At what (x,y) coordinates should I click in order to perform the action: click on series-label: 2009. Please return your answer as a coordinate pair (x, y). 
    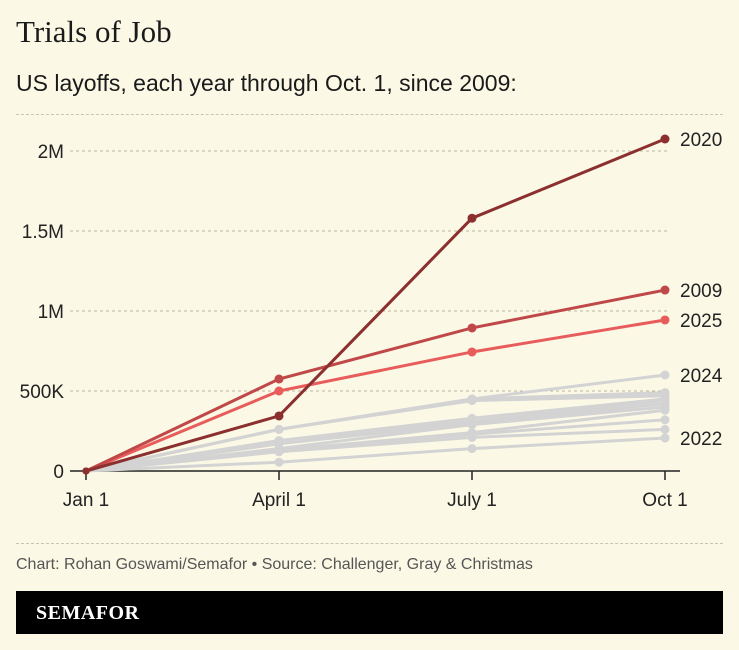
    Looking at the image, I should click on (701, 291).